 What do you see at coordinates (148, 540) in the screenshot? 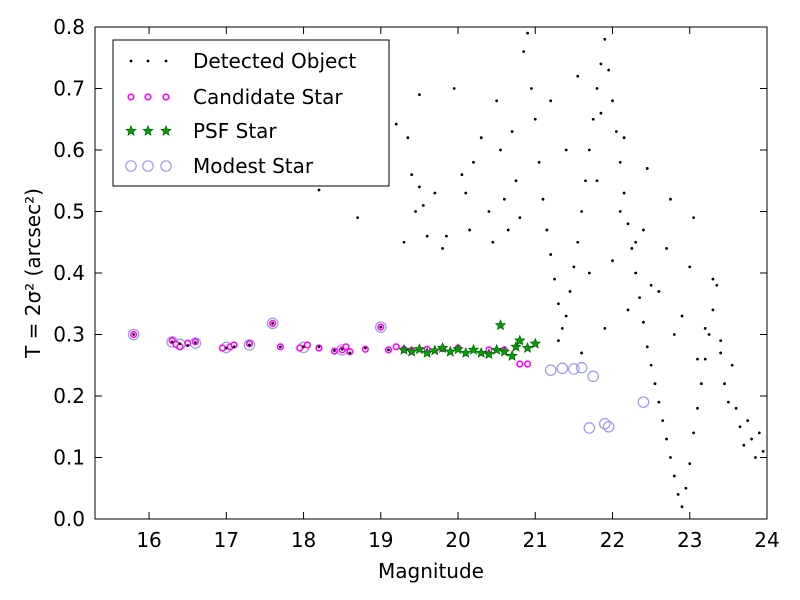
I see `x-tick-label: 16` at bounding box center [148, 540].